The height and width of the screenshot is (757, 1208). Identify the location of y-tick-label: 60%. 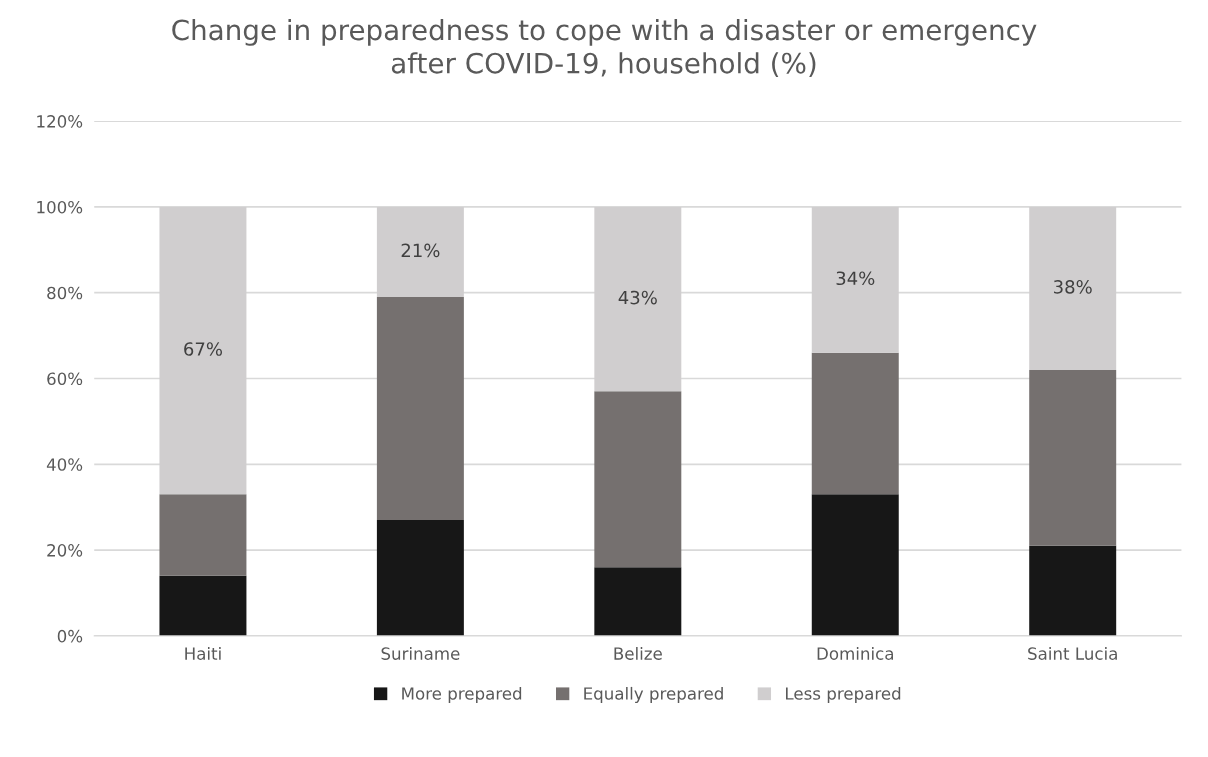
(65, 379).